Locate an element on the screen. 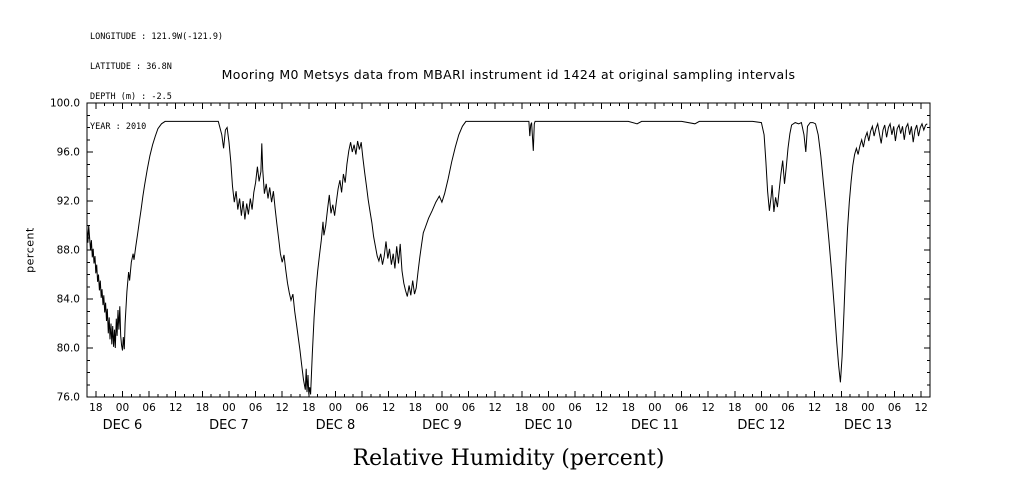 The image size is (1009, 504). day-label: DEC 9 is located at coordinates (442, 425).